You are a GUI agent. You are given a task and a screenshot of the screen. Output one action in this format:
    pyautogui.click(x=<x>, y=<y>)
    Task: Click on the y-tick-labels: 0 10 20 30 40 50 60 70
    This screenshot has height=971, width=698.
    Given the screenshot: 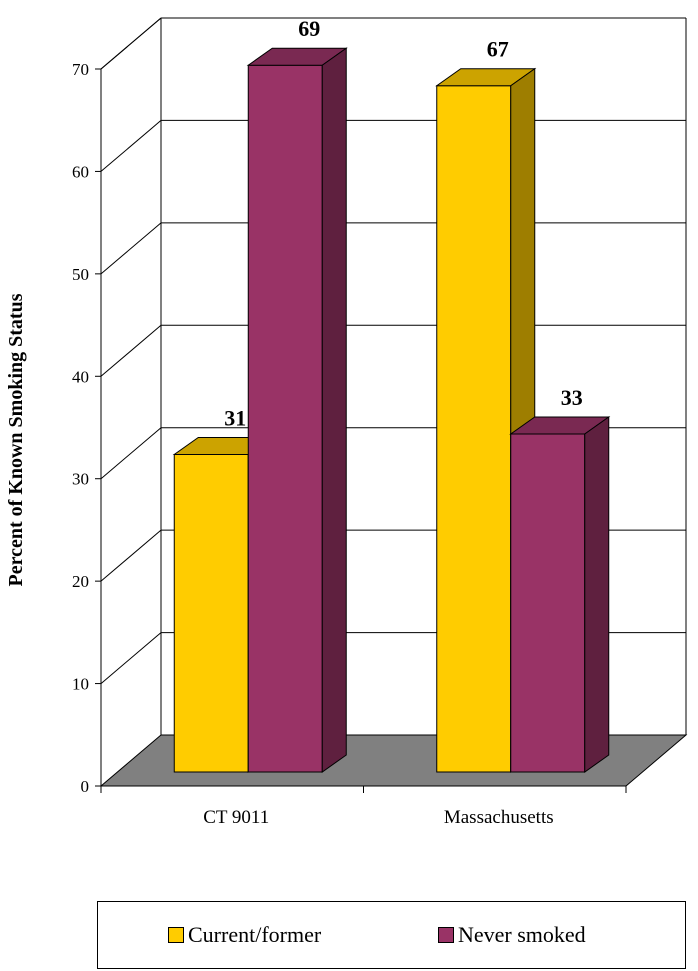 What is the action you would take?
    pyautogui.click(x=80, y=428)
    